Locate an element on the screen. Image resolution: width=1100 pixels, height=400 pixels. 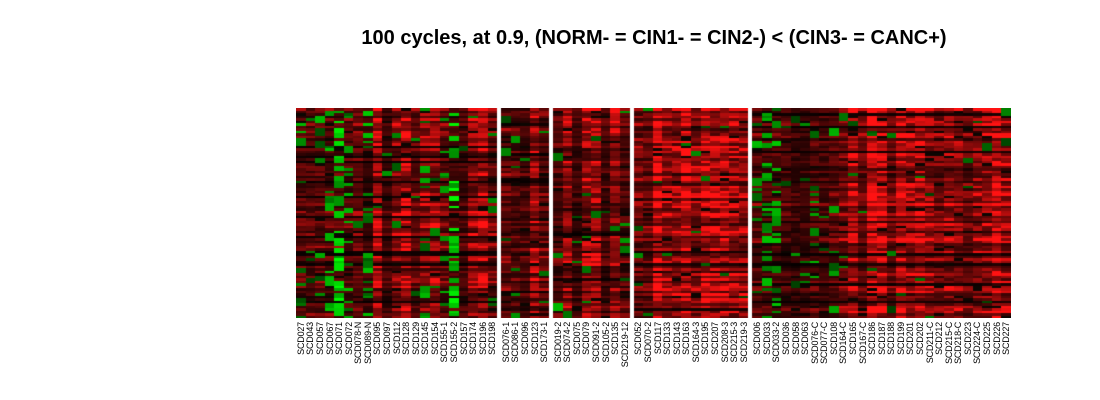
column-label: SCD006 is located at coordinates (757, 338).